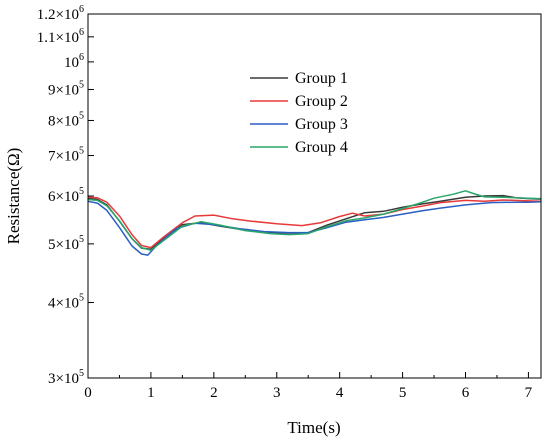 The height and width of the screenshot is (444, 550). I want to click on y-tick-label: 5×10⁵, so click(66, 243).